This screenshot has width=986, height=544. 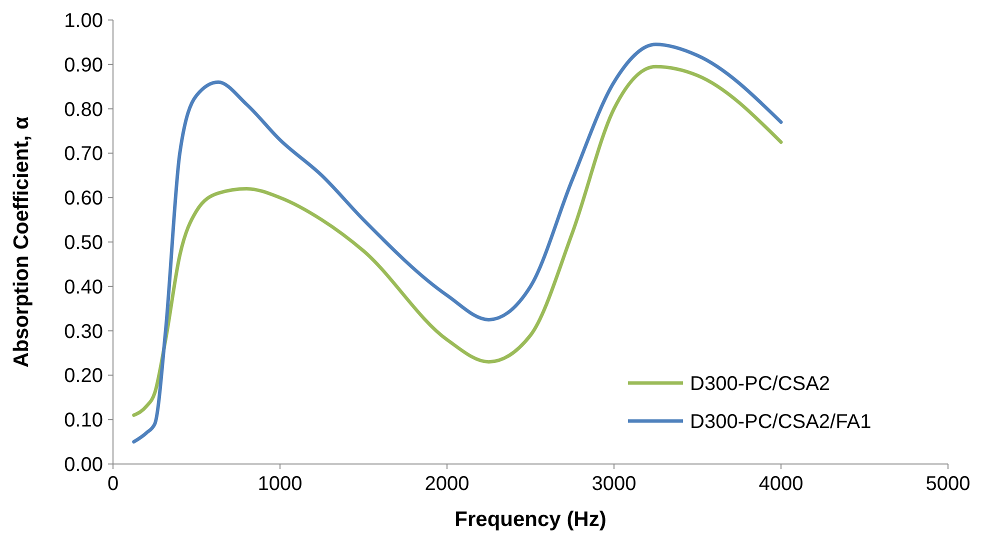 I want to click on y-tick-label: 0.30, so click(x=83, y=331).